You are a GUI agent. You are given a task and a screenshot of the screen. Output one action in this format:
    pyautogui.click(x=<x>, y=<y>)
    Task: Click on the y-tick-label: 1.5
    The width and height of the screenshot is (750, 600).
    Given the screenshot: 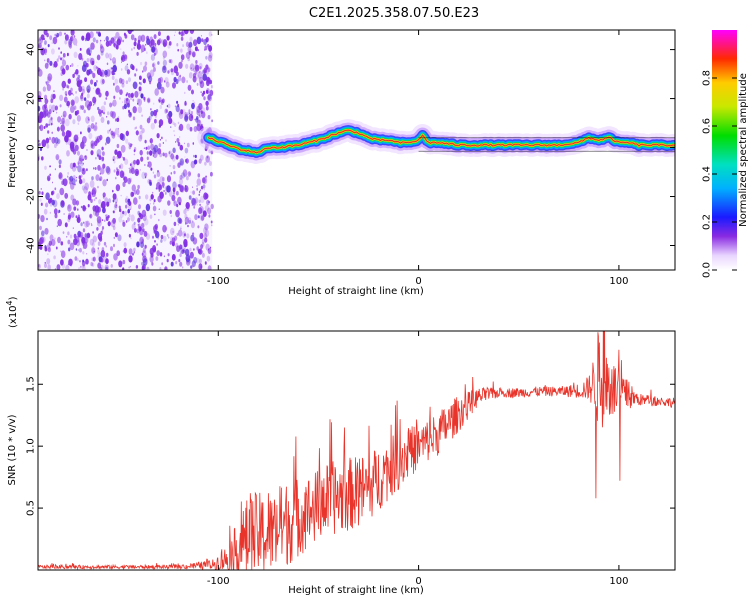 What is the action you would take?
    pyautogui.click(x=31, y=384)
    